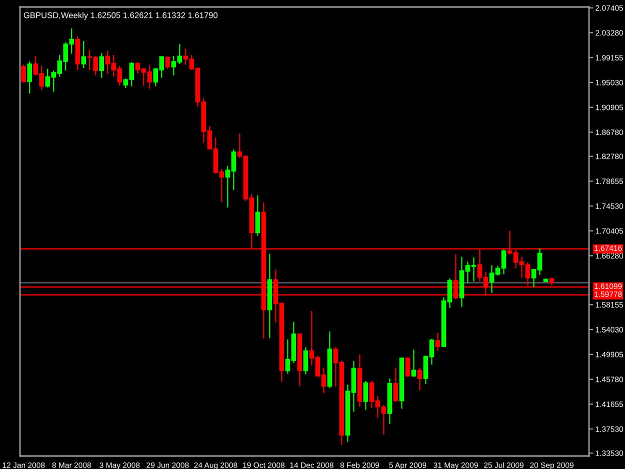 The image size is (625, 469). What do you see at coordinates (121, 16) in the screenshot?
I see `text: GBPUSD,Weekly 1.62505 1.62621 1.61332 1.61790` at bounding box center [121, 16].